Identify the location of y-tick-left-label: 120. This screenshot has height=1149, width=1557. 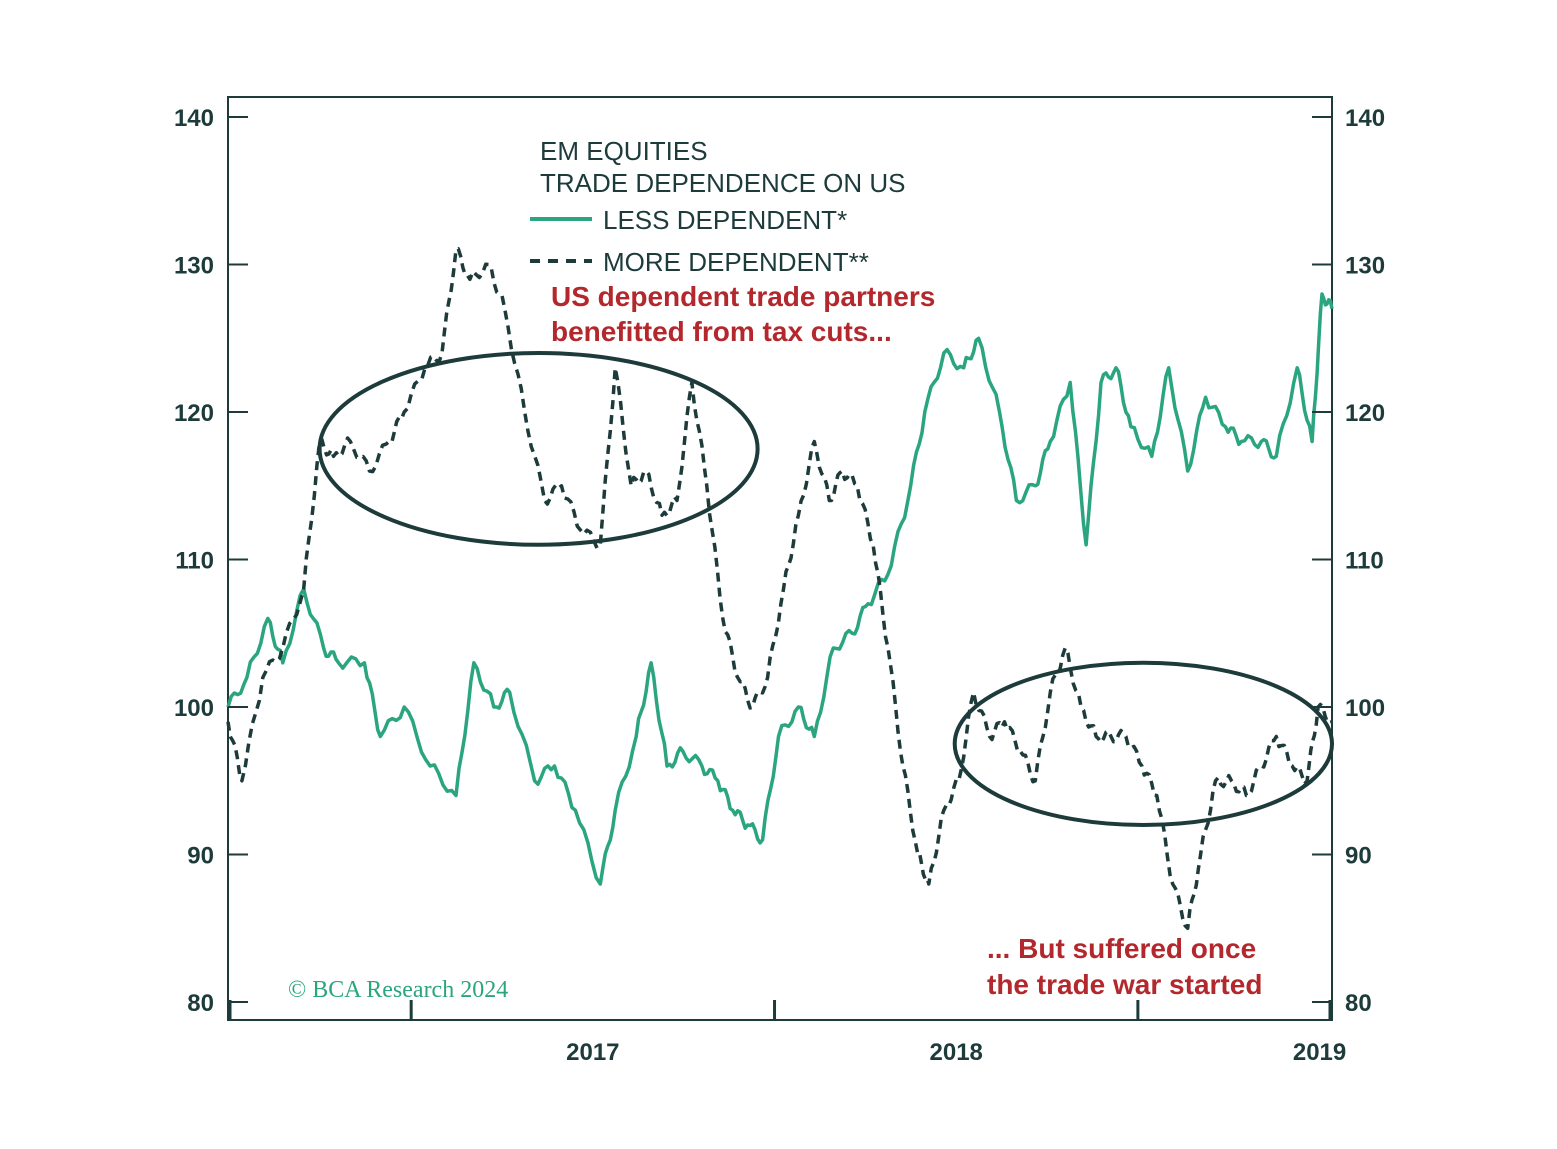
(194, 413).